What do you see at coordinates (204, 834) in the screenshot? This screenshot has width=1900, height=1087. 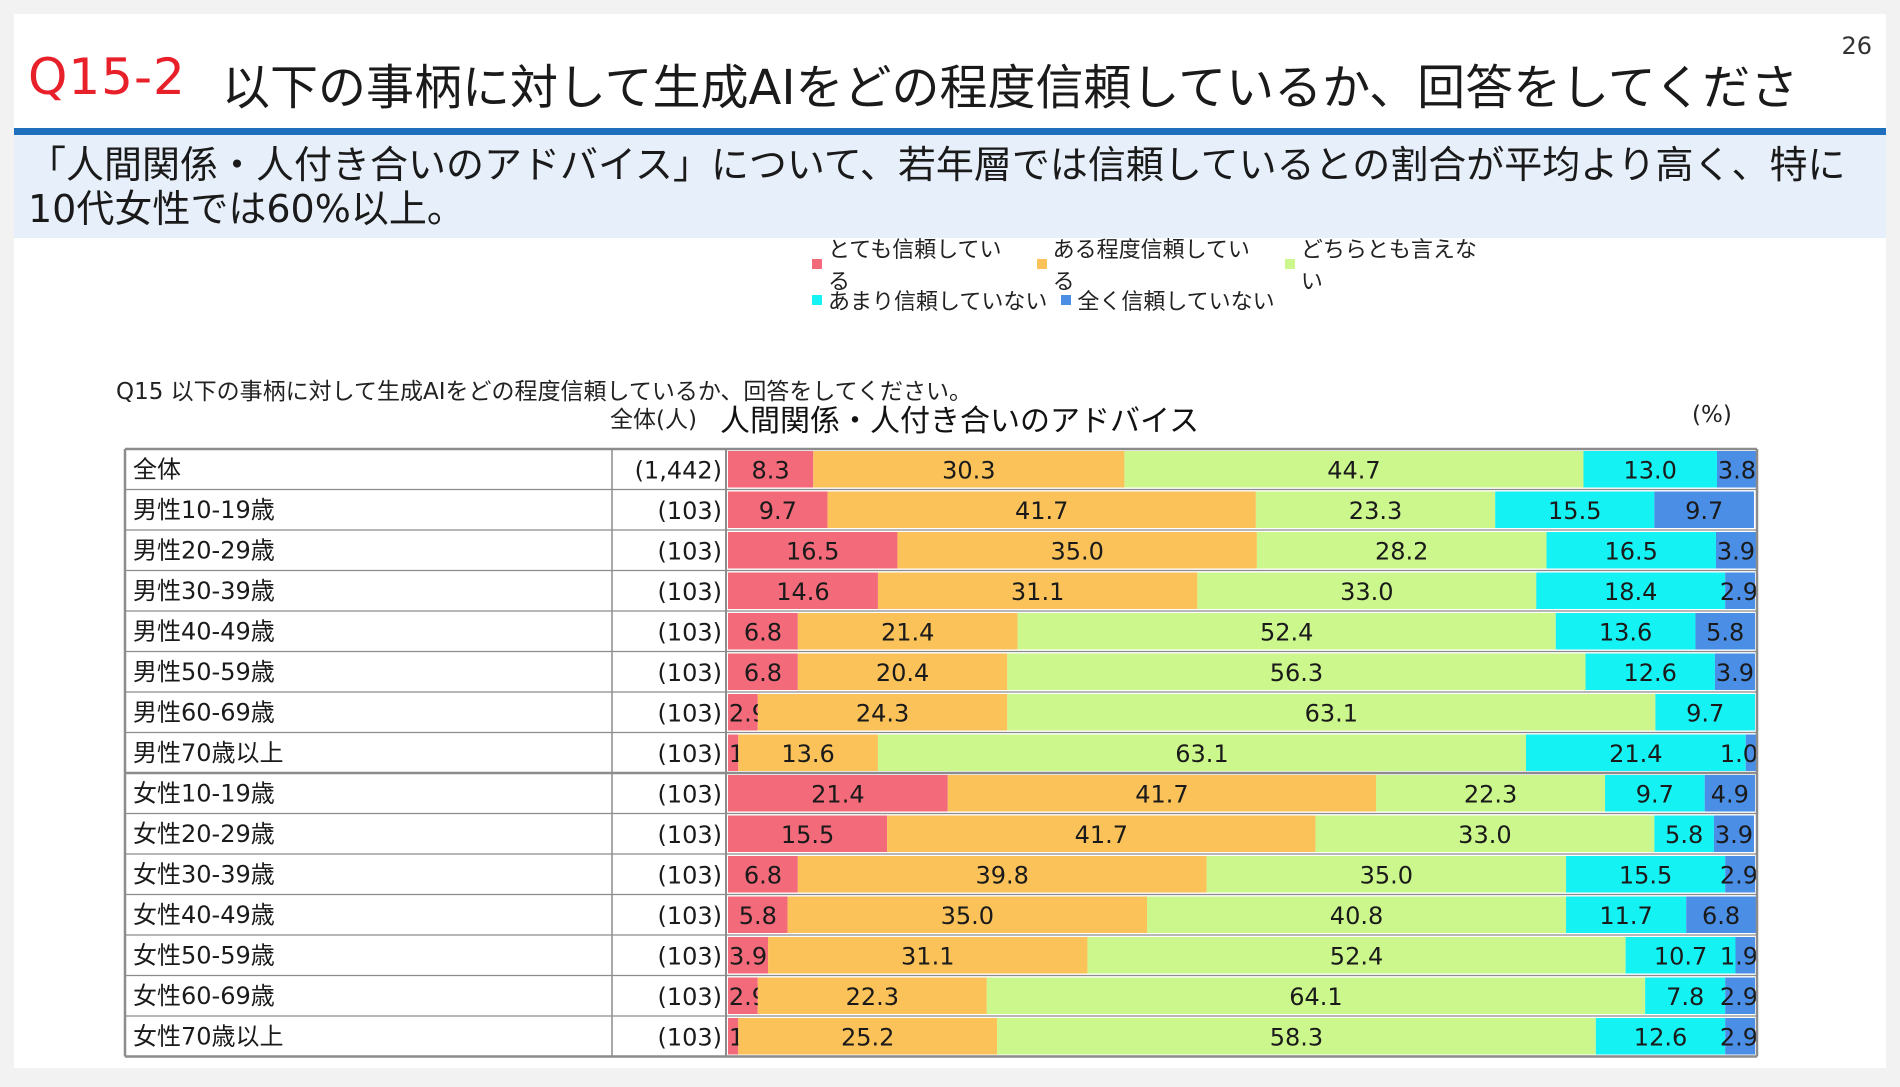 I see `category-label: 女性20-29歳` at bounding box center [204, 834].